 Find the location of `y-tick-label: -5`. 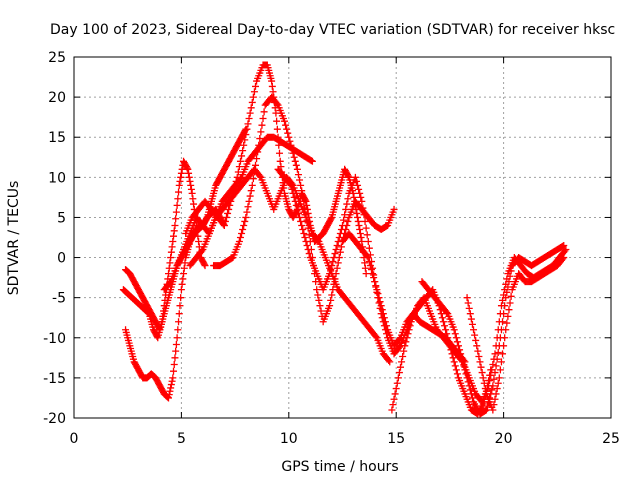

y-tick-label: -5 is located at coordinates (59, 299).